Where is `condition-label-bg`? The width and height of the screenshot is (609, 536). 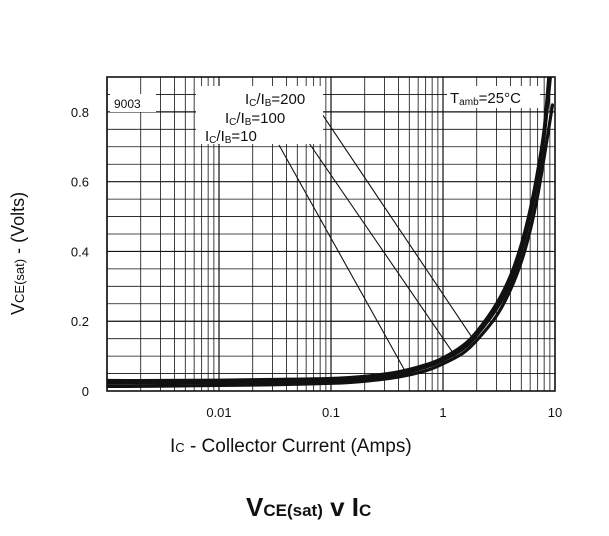 condition-label-bg is located at coordinates (493, 97).